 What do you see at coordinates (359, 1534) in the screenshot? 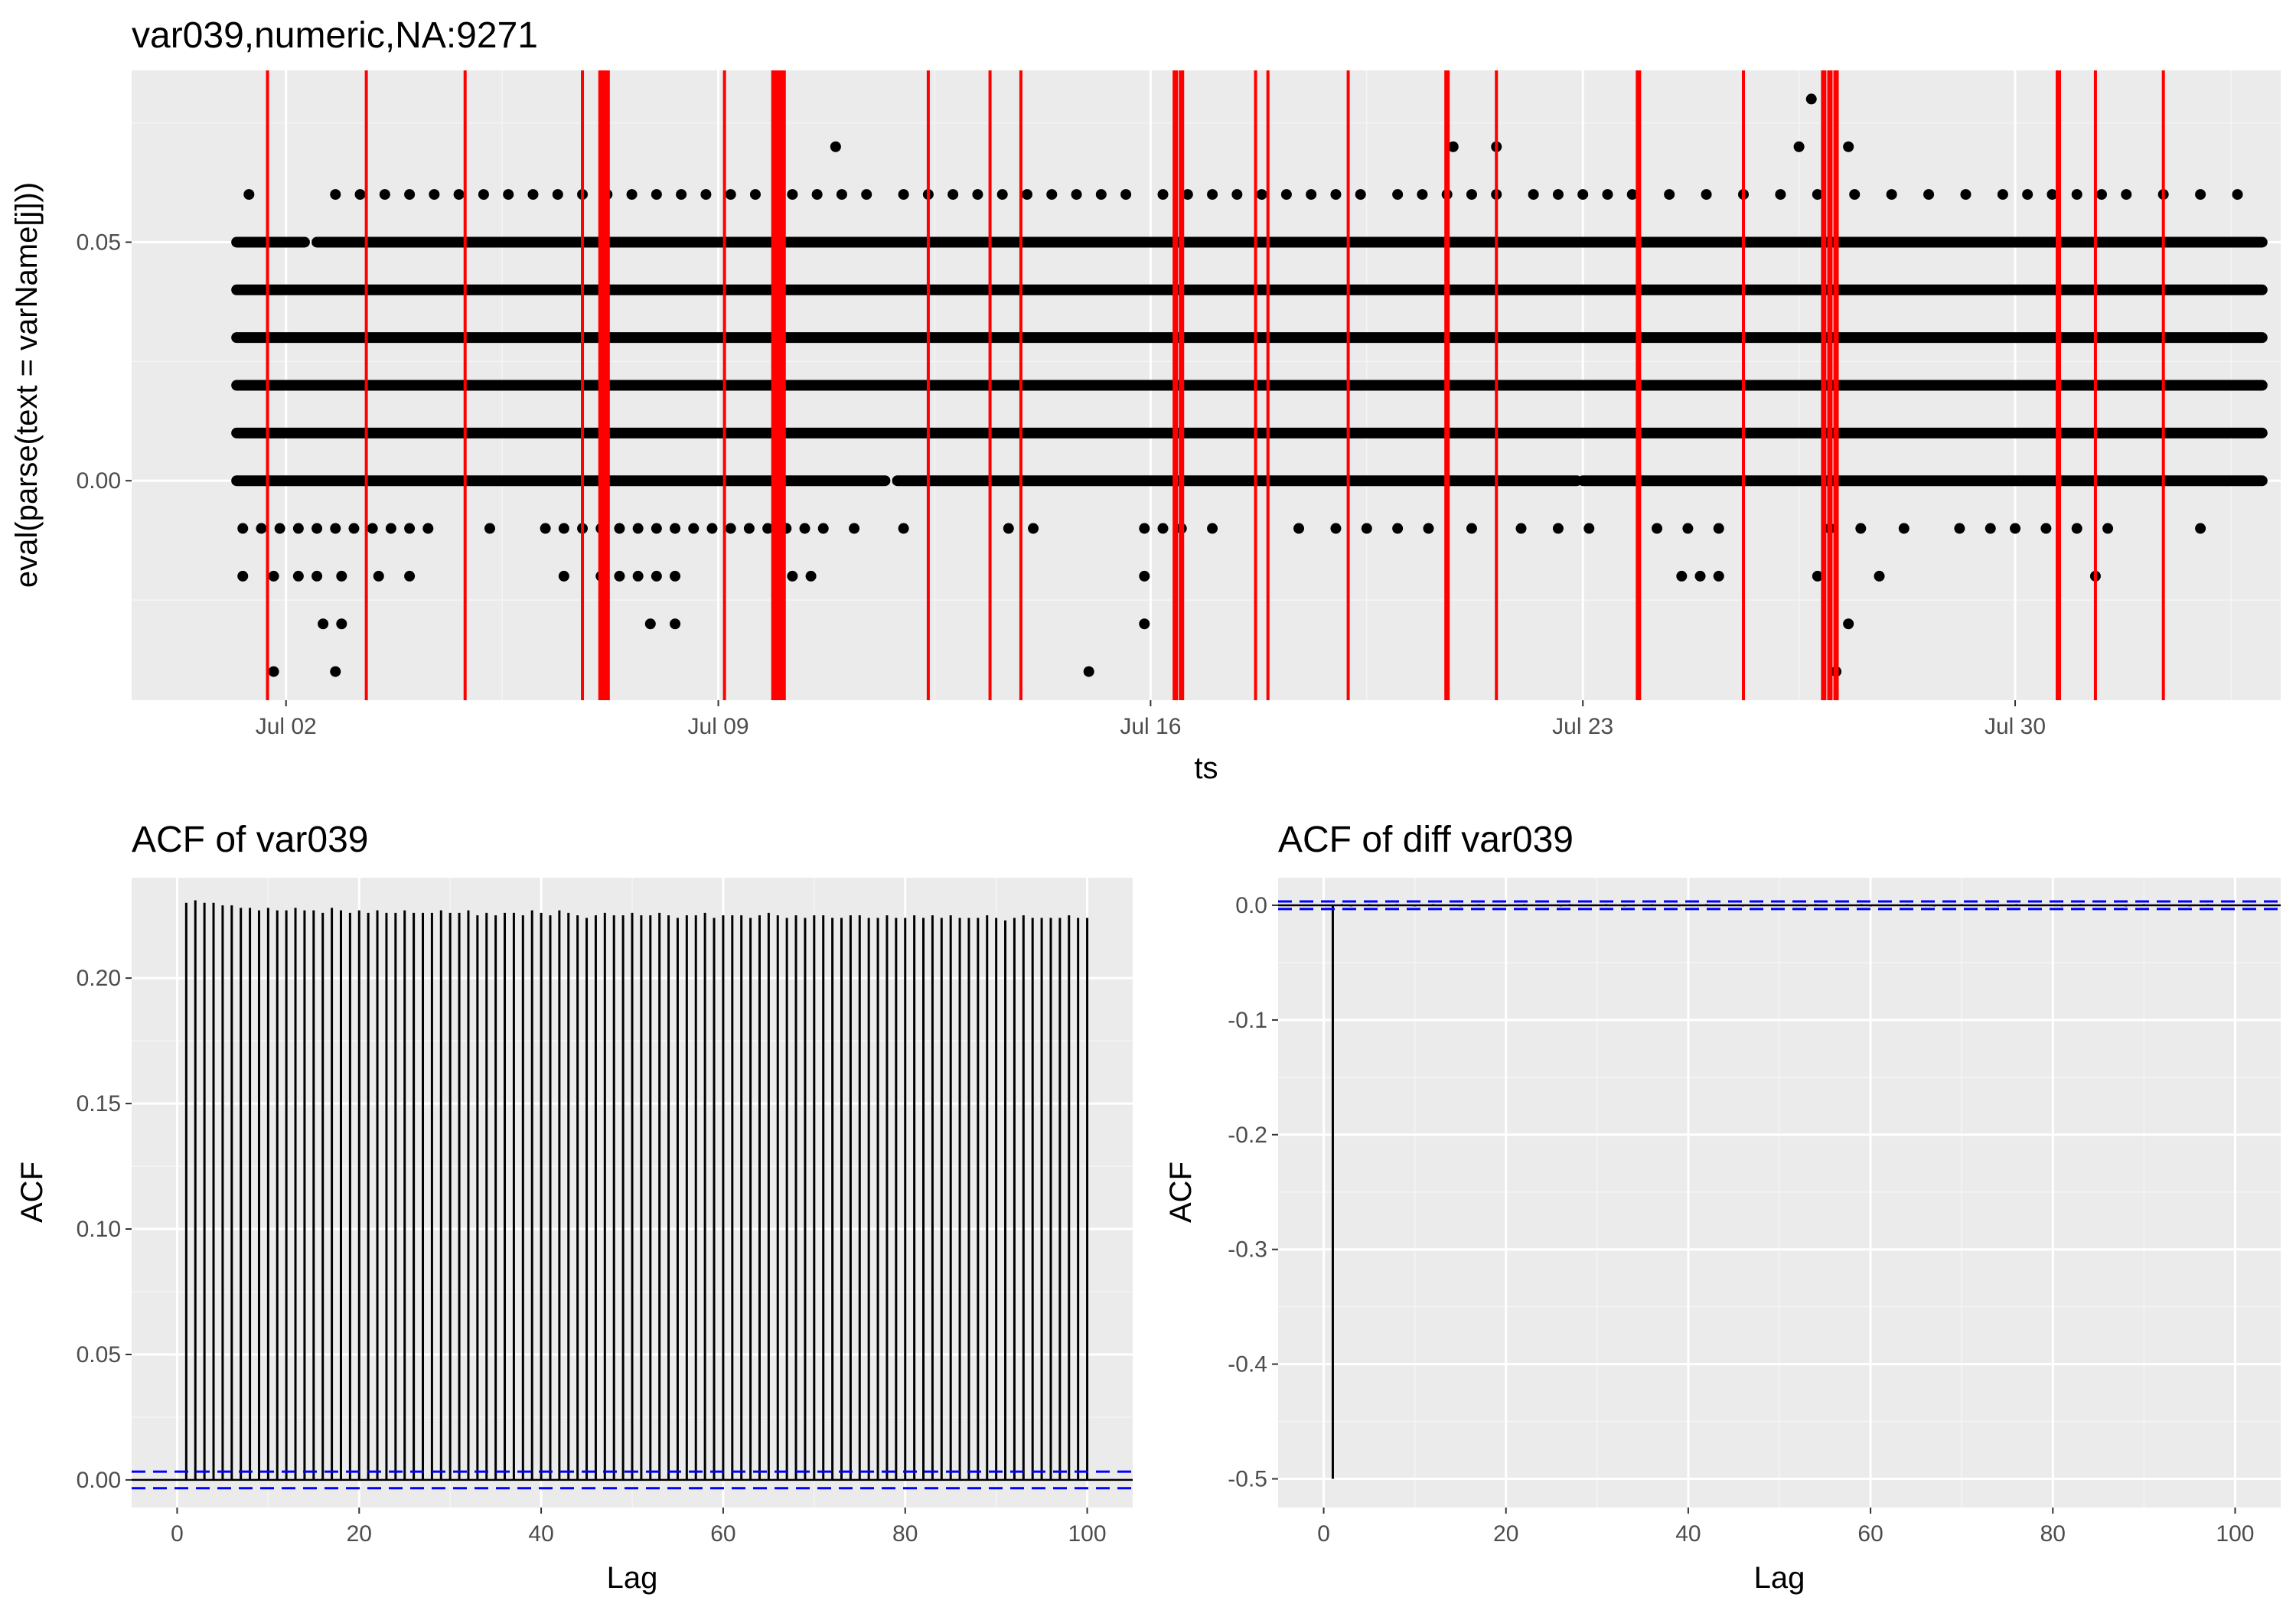
I see `acf-x-tick-label: 20` at bounding box center [359, 1534].